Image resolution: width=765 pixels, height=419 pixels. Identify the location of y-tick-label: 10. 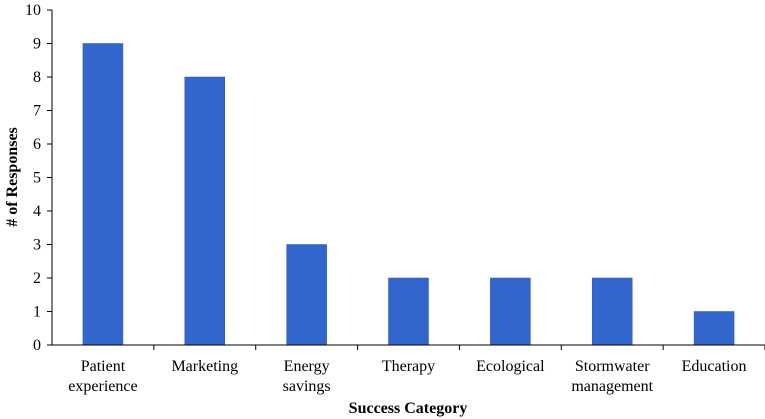
(33, 10).